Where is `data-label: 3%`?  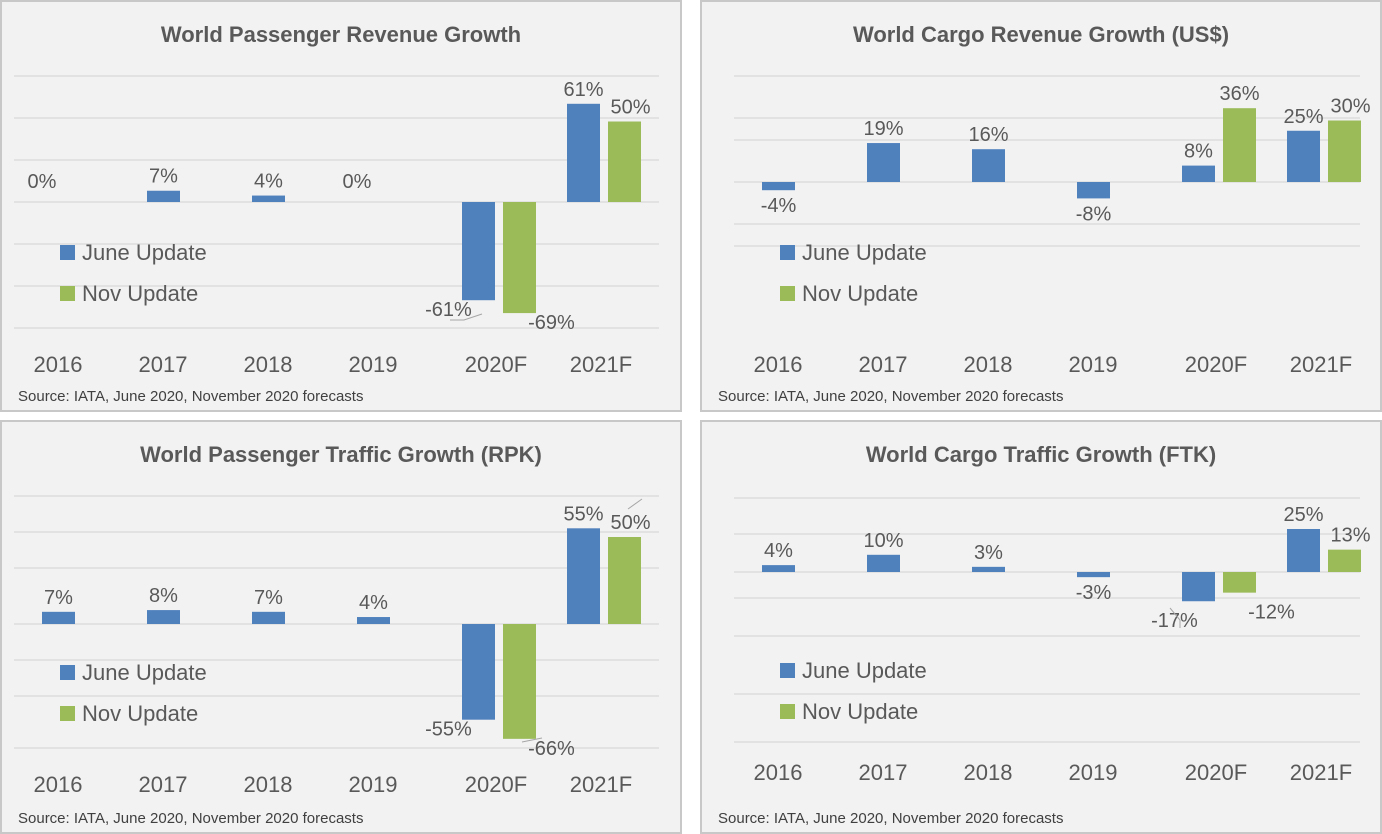
data-label: 3% is located at coordinates (988, 553).